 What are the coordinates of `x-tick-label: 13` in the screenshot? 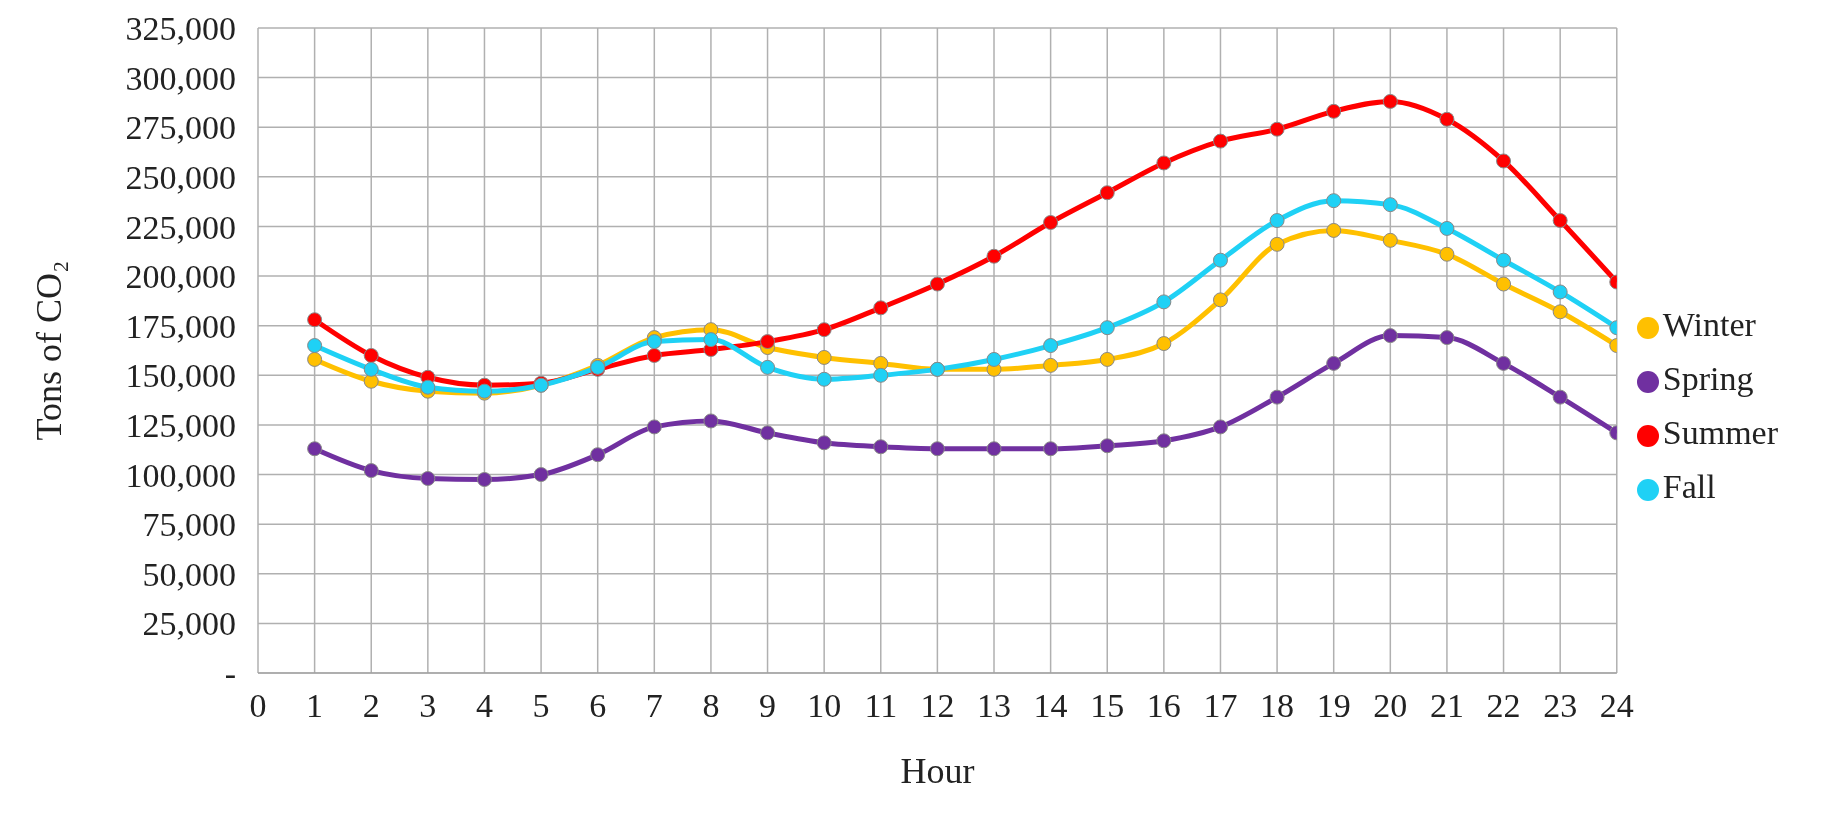 It's located at (994, 706).